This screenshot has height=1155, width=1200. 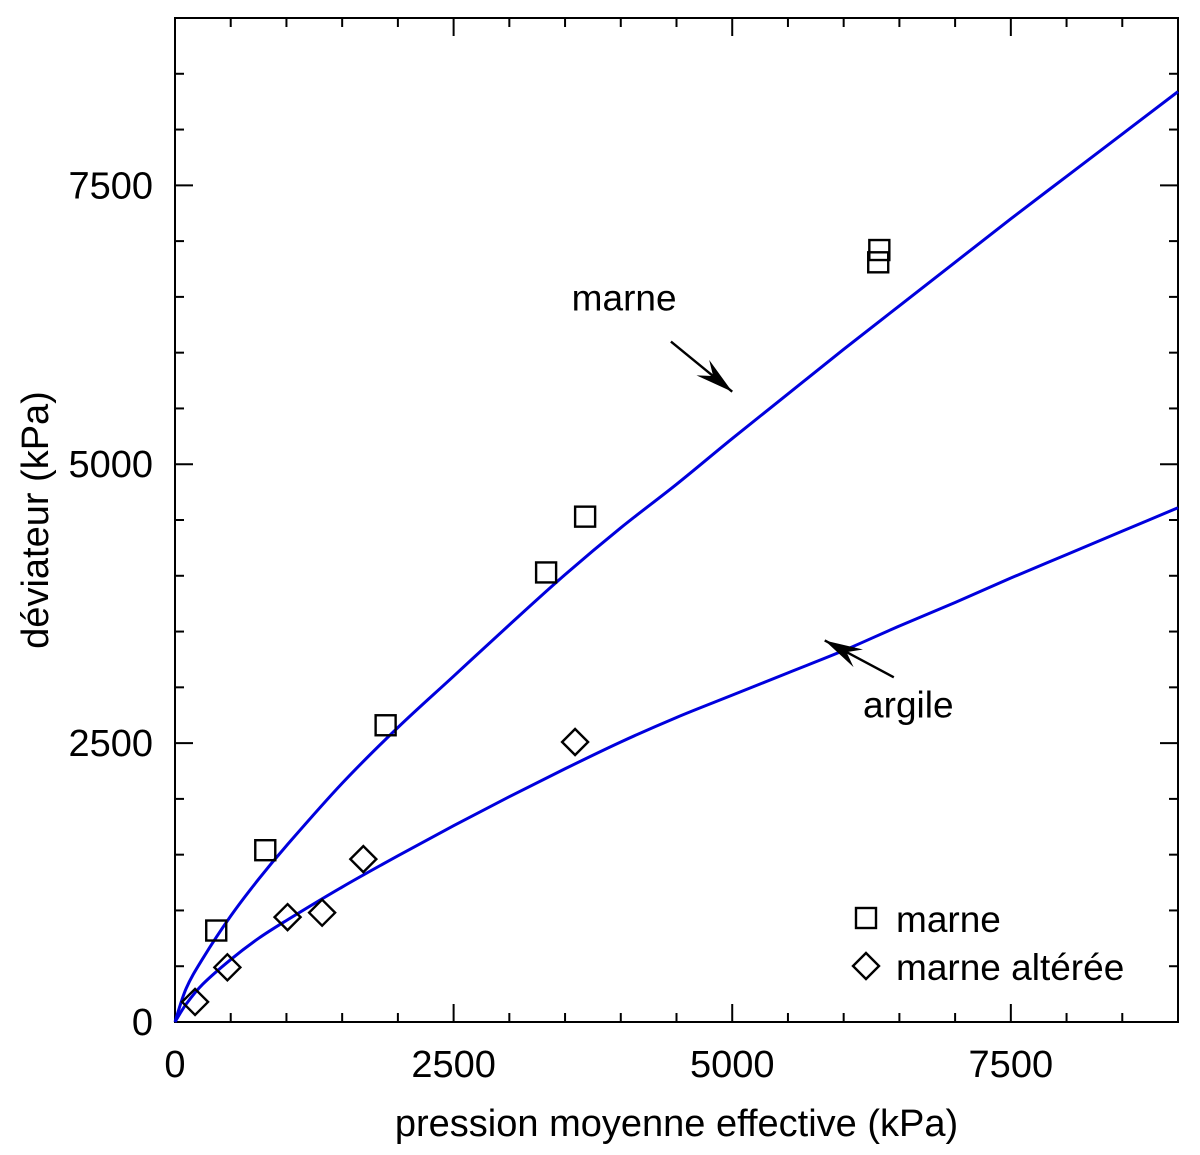 I want to click on legend-diamond-marker, so click(x=866, y=966).